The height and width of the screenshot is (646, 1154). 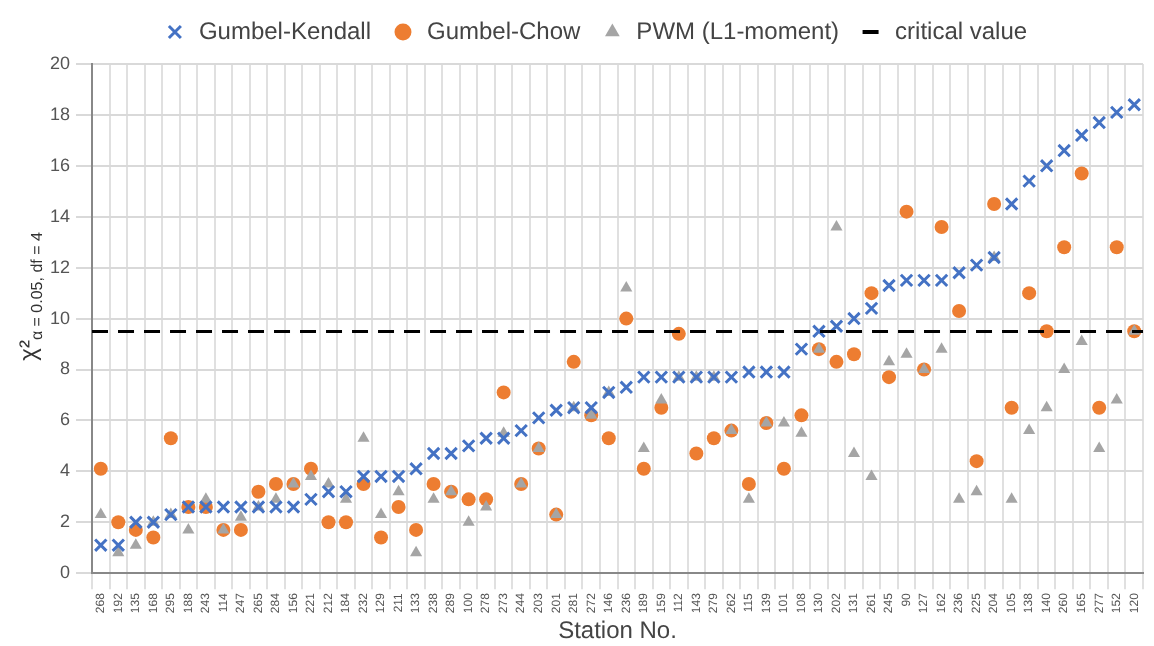 What do you see at coordinates (65, 521) in the screenshot?
I see `y-tick-label: 2` at bounding box center [65, 521].